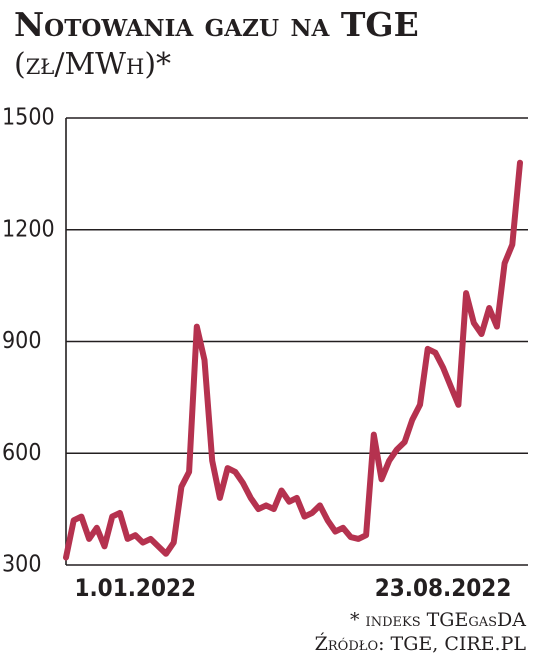 The image size is (536, 658). I want to click on footnote: * indeks TGEgasDA, so click(438, 620).